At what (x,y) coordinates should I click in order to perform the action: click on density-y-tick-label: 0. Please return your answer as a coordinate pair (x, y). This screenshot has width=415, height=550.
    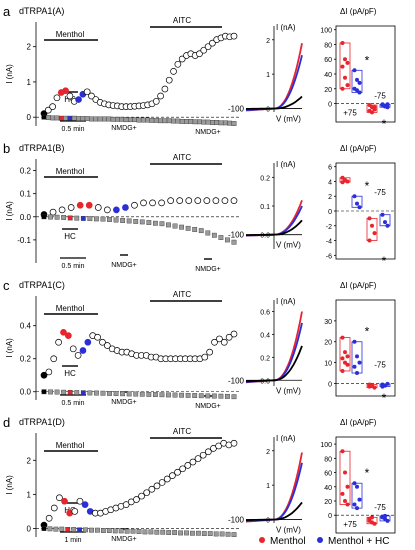
    Looking at the image, I should click on (330, 105).